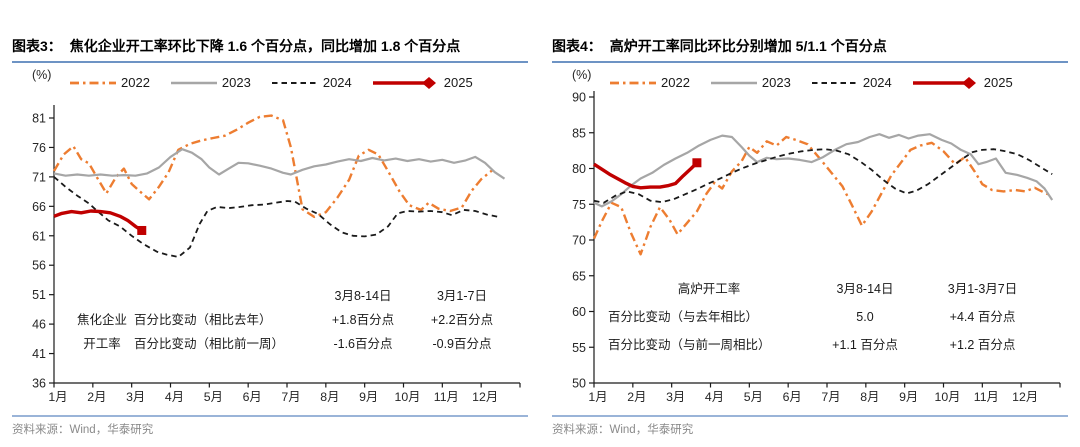  I want to click on y-tick-label: 81, so click(39, 119).